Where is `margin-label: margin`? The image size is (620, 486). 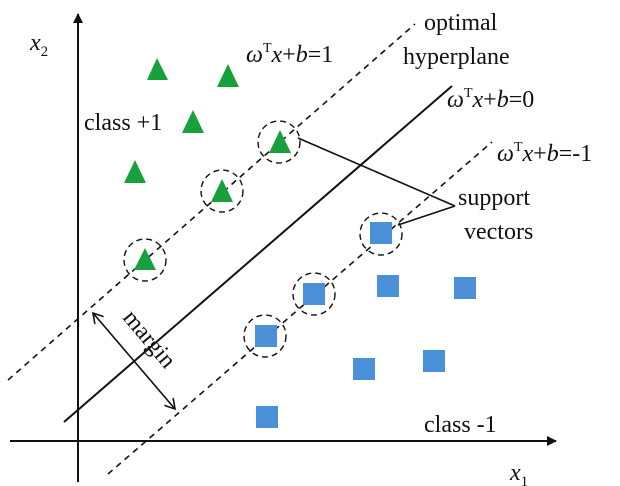 margin-label: margin is located at coordinates (148, 339).